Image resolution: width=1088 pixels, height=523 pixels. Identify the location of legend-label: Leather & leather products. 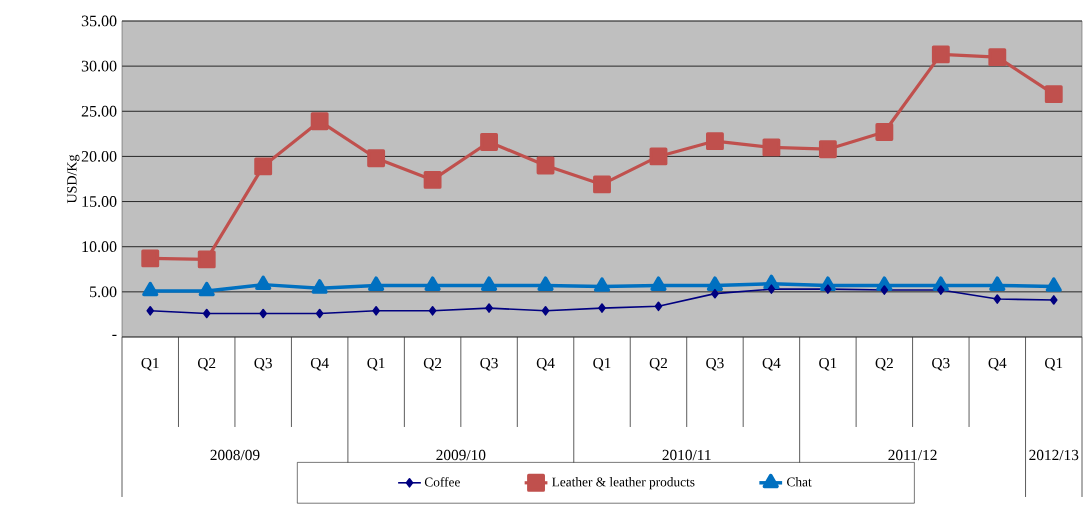
(623, 483).